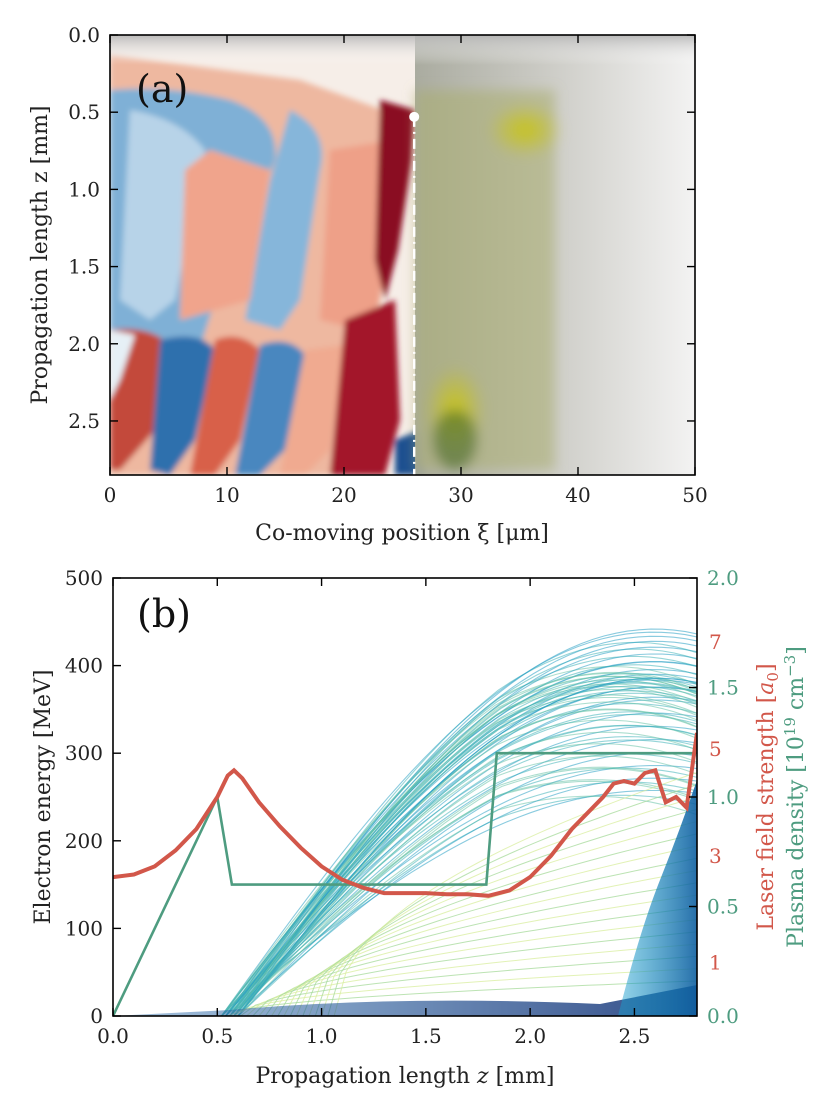 This screenshot has height=1106, width=830. I want to click on y-axis-density: 0.0 0.5 1.0 1.5 2.0, so click(714, 797).